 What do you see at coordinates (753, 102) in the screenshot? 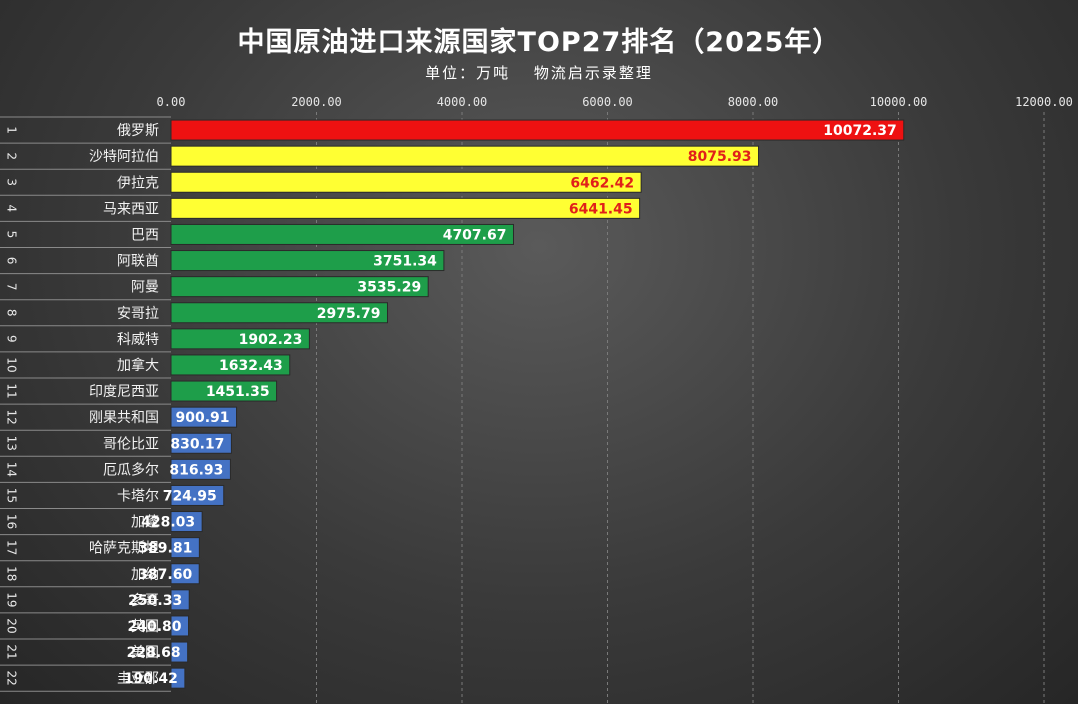
I see `x-tick-label: 8000.00` at bounding box center [753, 102].